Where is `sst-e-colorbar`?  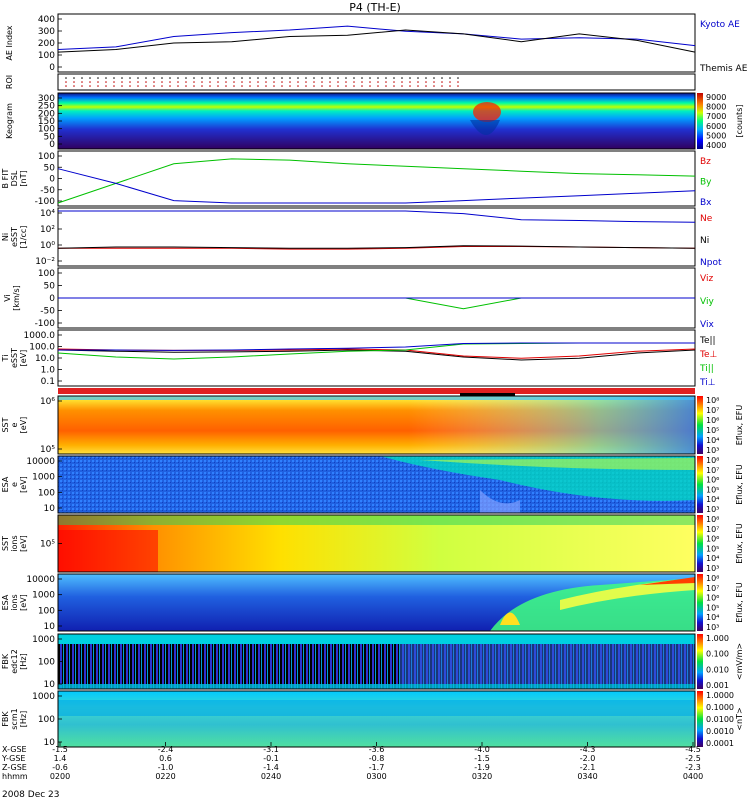
sst-e-colorbar is located at coordinates (700, 425).